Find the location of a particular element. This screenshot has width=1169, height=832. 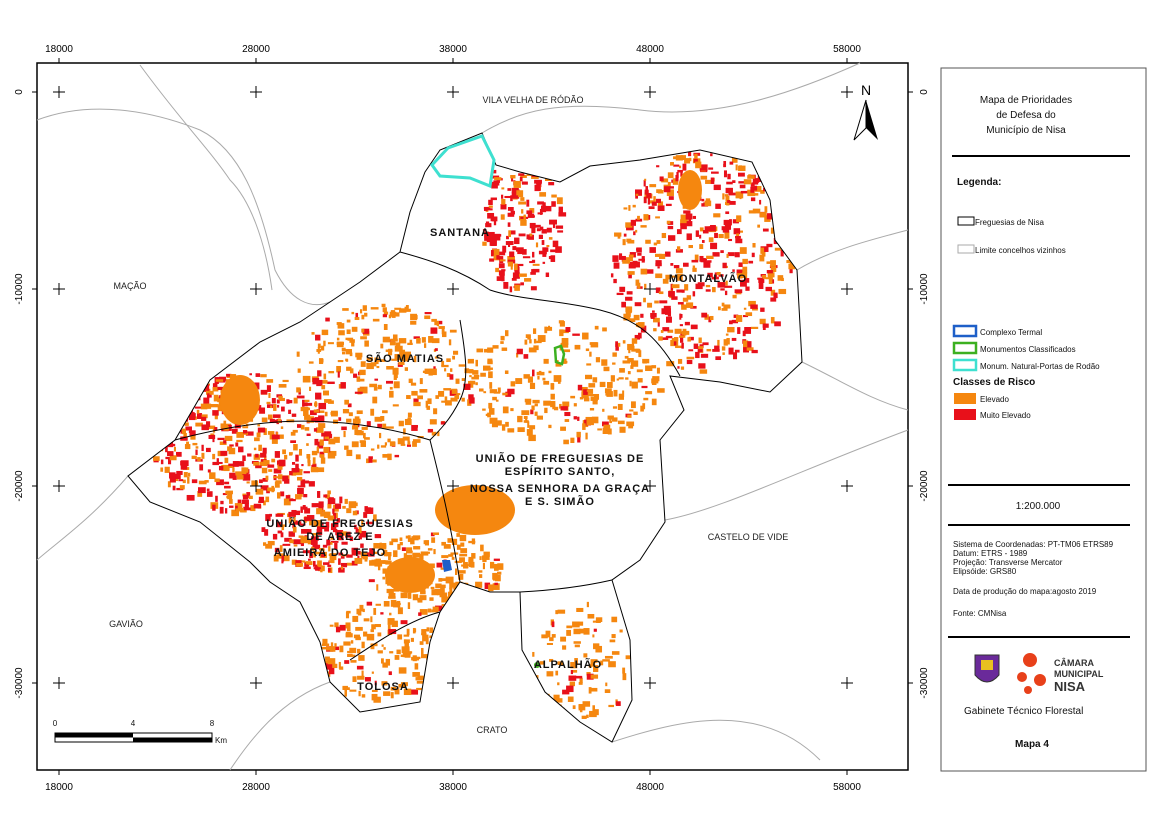

grid-cross is located at coordinates (59, 92).